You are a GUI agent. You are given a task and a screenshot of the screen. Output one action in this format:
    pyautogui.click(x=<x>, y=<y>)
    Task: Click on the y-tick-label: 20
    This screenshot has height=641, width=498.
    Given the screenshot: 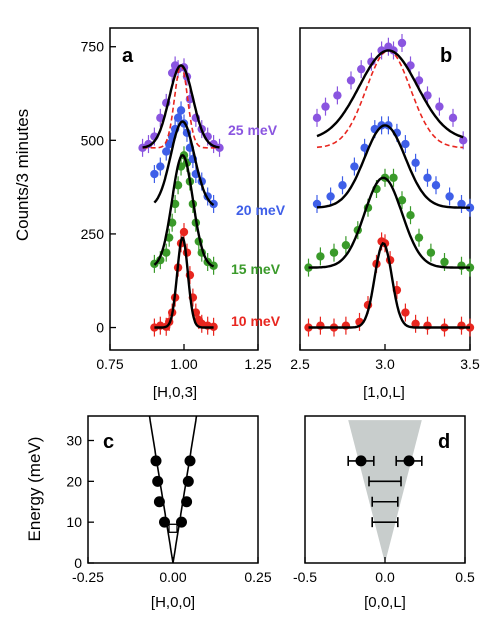 What is the action you would take?
    pyautogui.click(x=74, y=481)
    